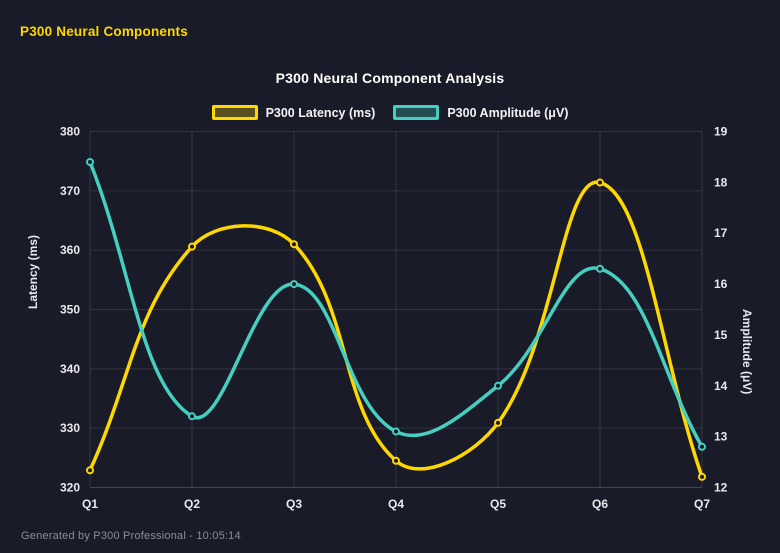  What do you see at coordinates (498, 504) in the screenshot?
I see `x-axis-tick-label: Q5` at bounding box center [498, 504].